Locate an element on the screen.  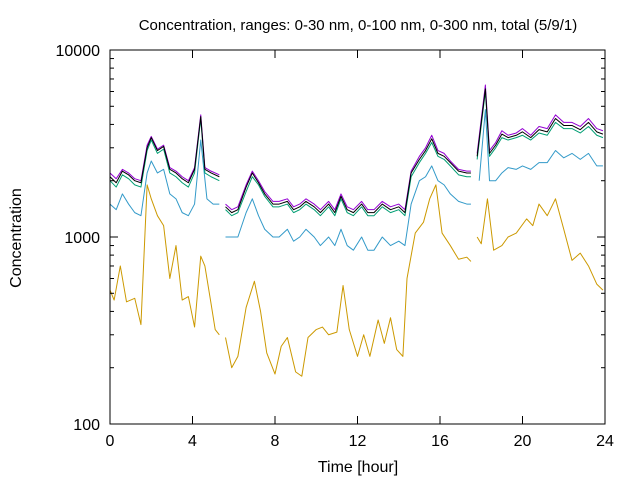
x-tick-label: 0 is located at coordinates (110, 441).